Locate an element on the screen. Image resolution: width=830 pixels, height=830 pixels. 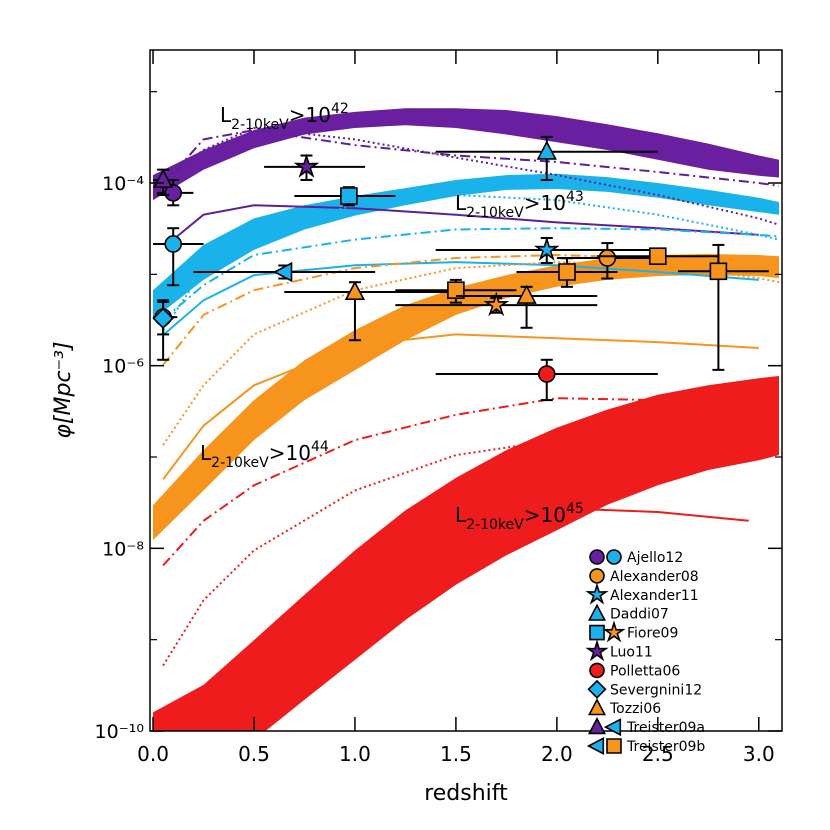
legend-label: Ajello12 is located at coordinates (655, 558).